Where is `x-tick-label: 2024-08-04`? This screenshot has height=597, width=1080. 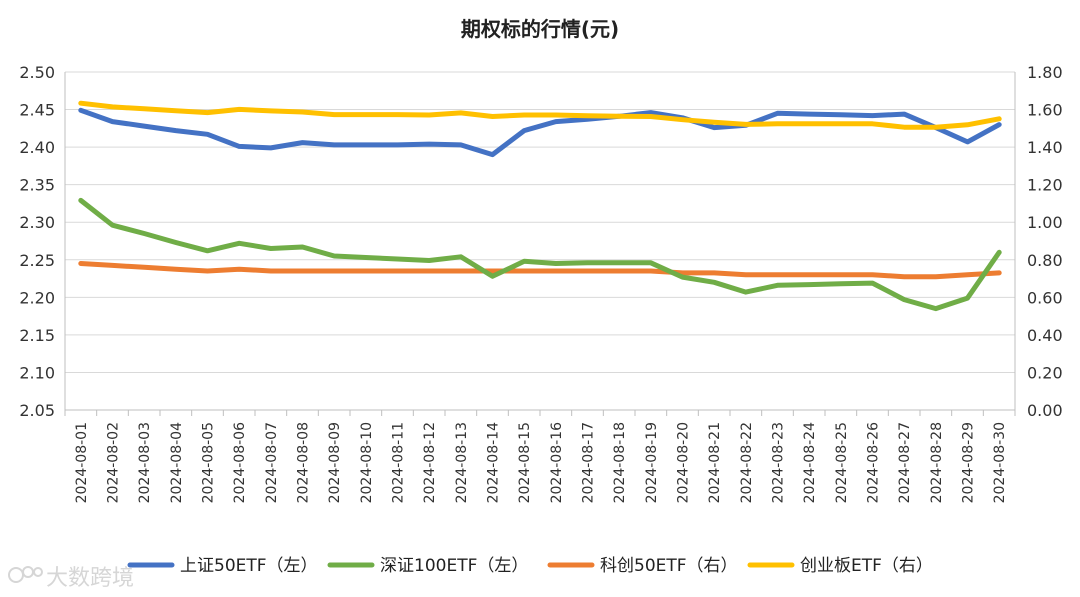
x-tick-label: 2024-08-04 is located at coordinates (177, 462).